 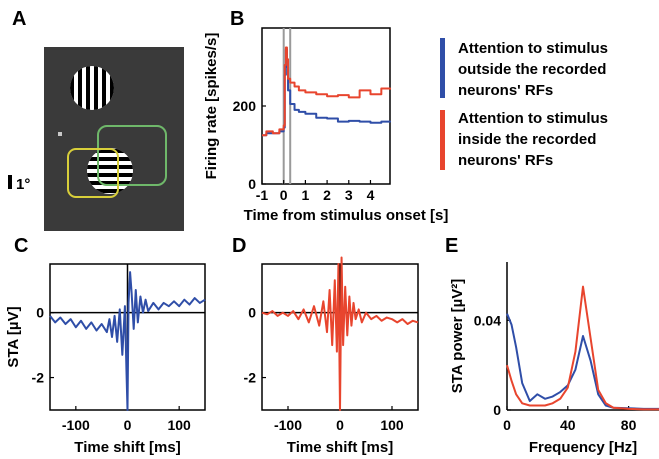 What do you see at coordinates (451, 246) in the screenshot?
I see `panel-label-e: E` at bounding box center [451, 246].